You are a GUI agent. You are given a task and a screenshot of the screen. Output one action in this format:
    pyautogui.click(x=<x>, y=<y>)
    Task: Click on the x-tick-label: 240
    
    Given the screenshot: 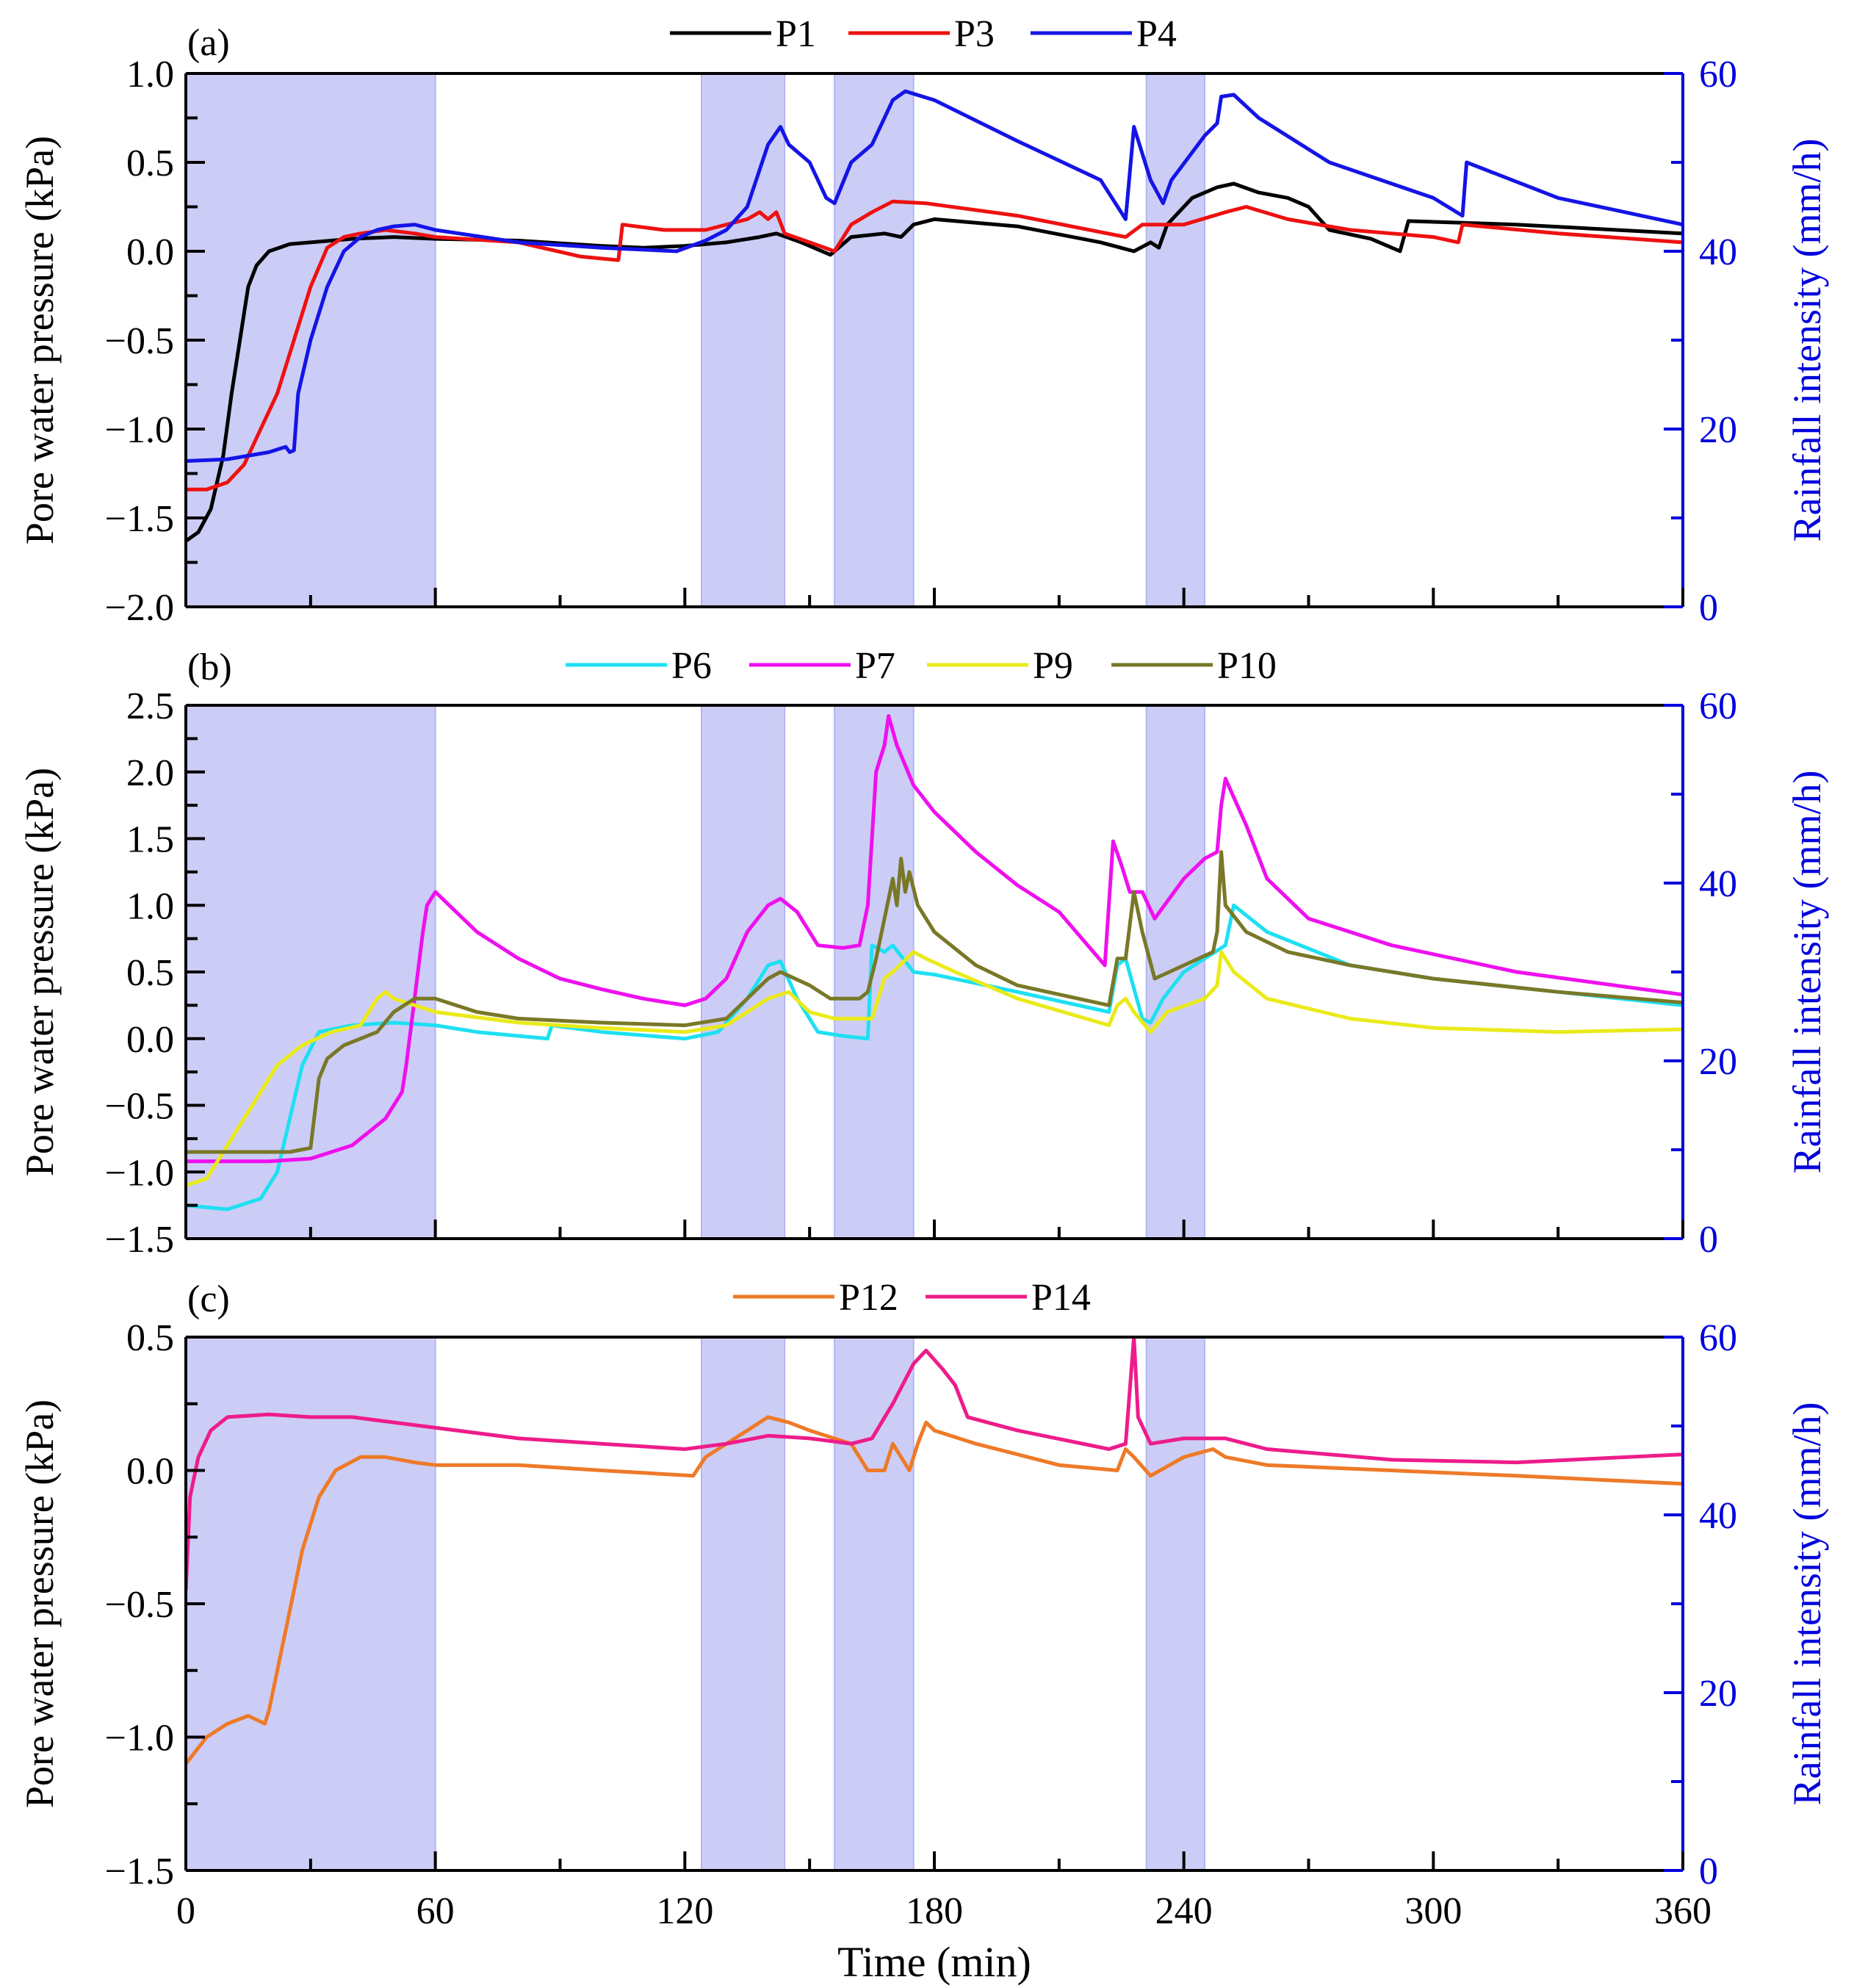 What is the action you would take?
    pyautogui.click(x=1184, y=1911)
    